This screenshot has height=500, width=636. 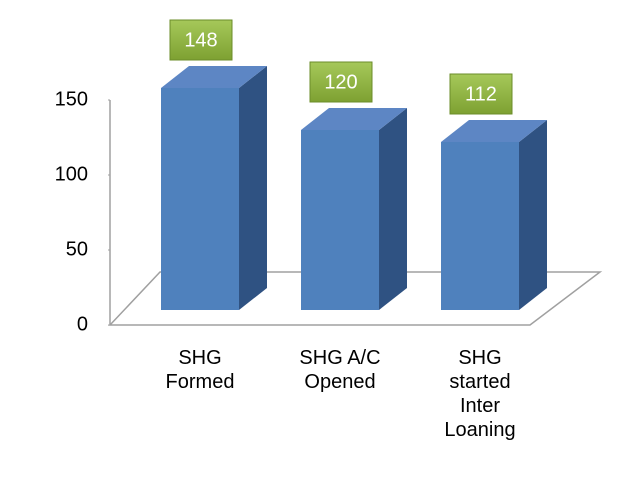 I want to click on x-tick-label: SHG A/C Opened, so click(x=340, y=370).